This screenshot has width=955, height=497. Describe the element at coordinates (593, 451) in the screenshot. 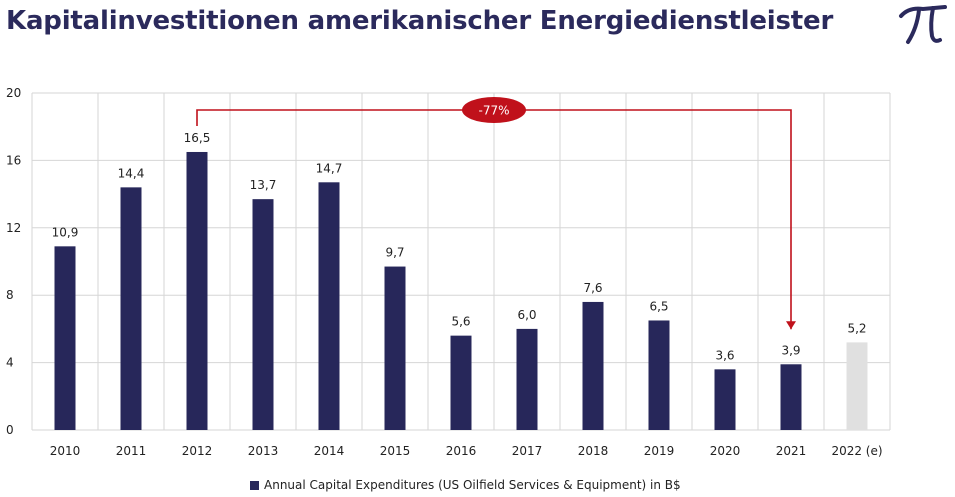

I see `x-tick-label: 2018` at that location.